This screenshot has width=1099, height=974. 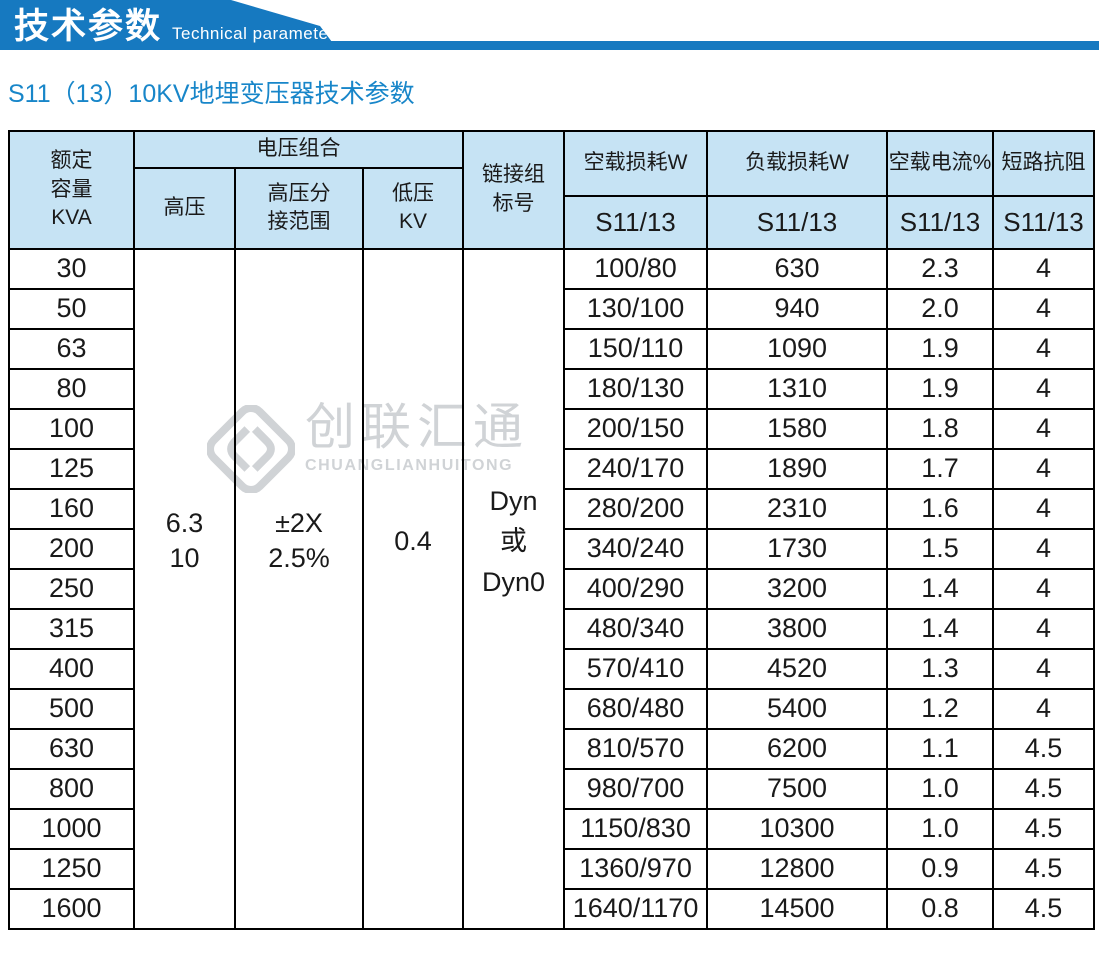 What do you see at coordinates (940, 708) in the screenshot?
I see `cell-no-load-current: 1.2` at bounding box center [940, 708].